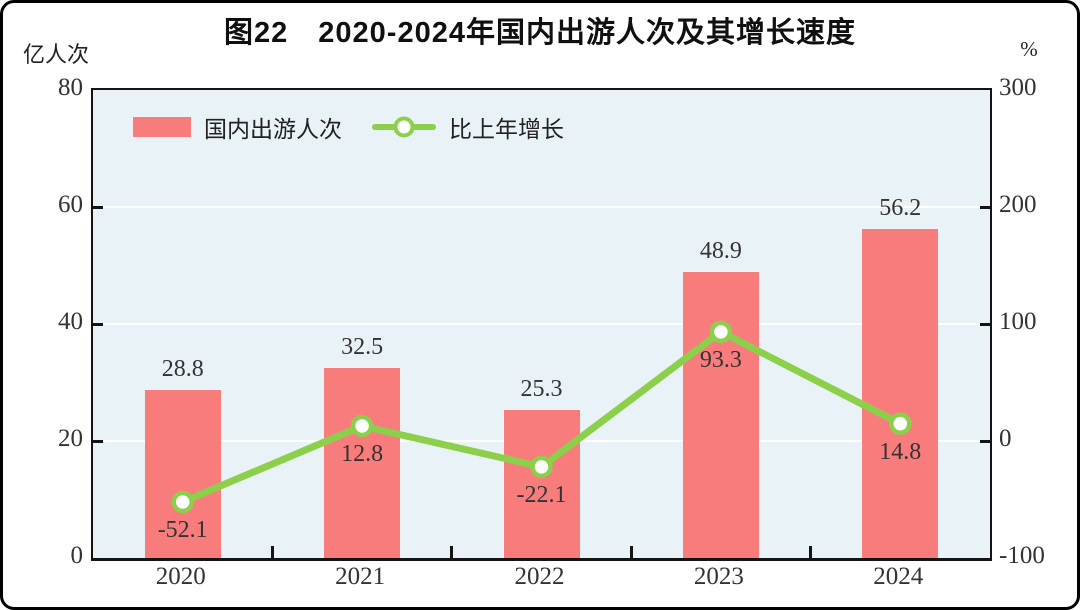 Image resolution: width=1080 pixels, height=610 pixels. I want to click on bar-value-label-2021: 32.5, so click(362, 346).